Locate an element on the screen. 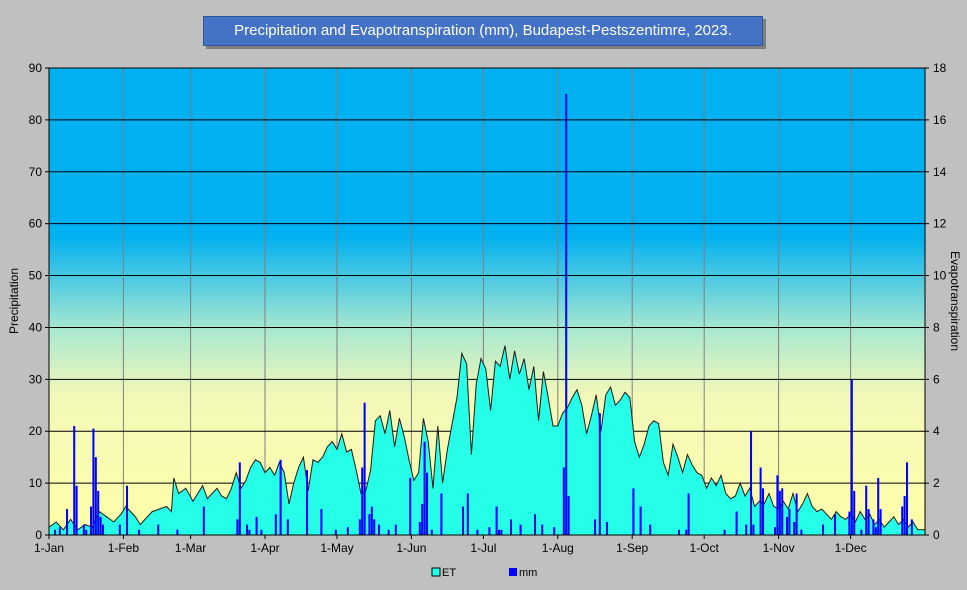  y2-tick-label: 12 is located at coordinates (940, 224).